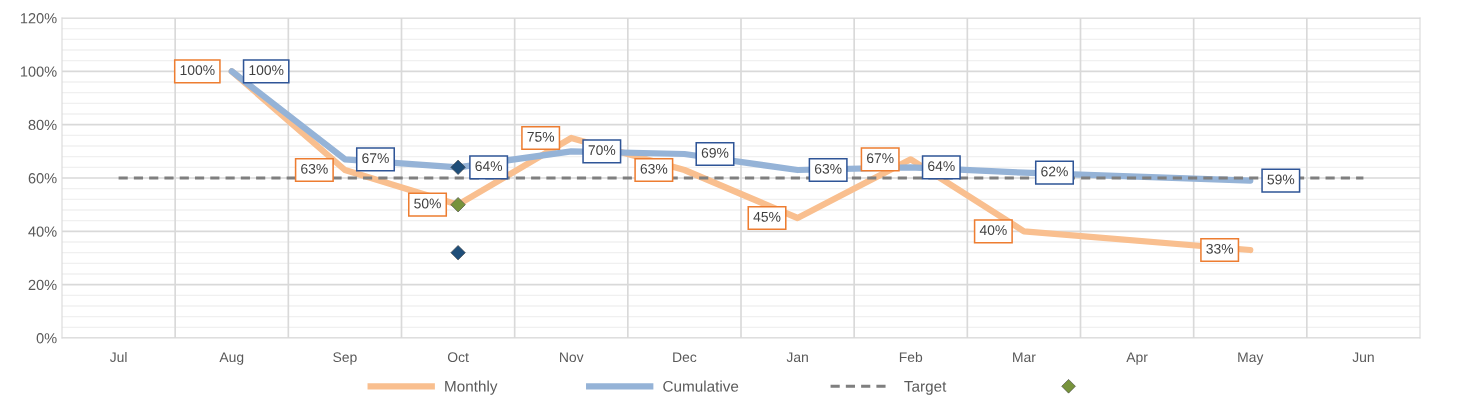 The width and height of the screenshot is (1471, 400). What do you see at coordinates (911, 357) in the screenshot?
I see `x-tick-label: Feb` at bounding box center [911, 357].